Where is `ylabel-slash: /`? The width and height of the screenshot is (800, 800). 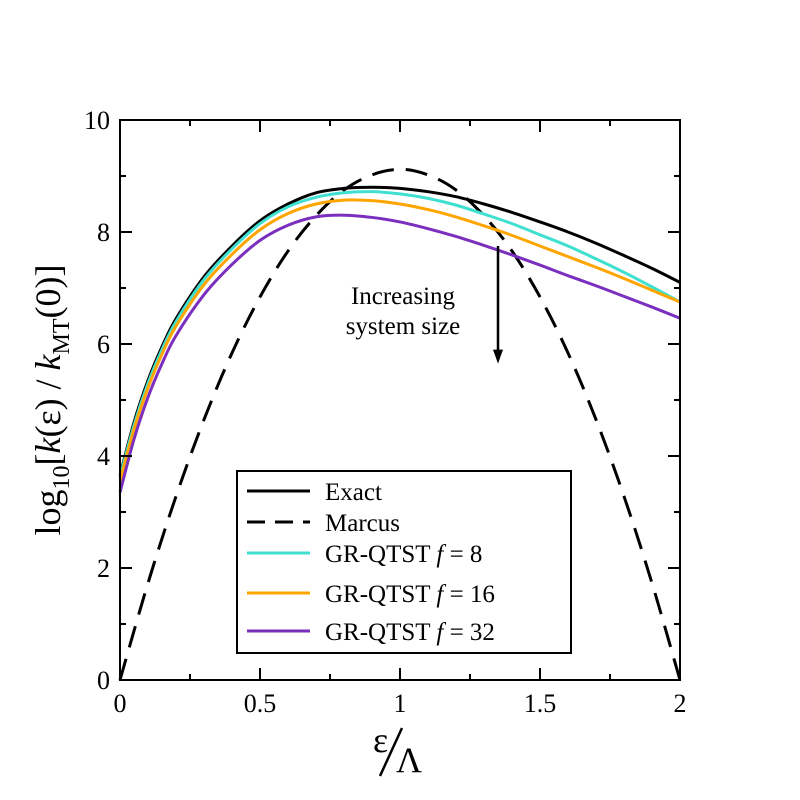 ylabel-slash: / is located at coordinates (48, 384).